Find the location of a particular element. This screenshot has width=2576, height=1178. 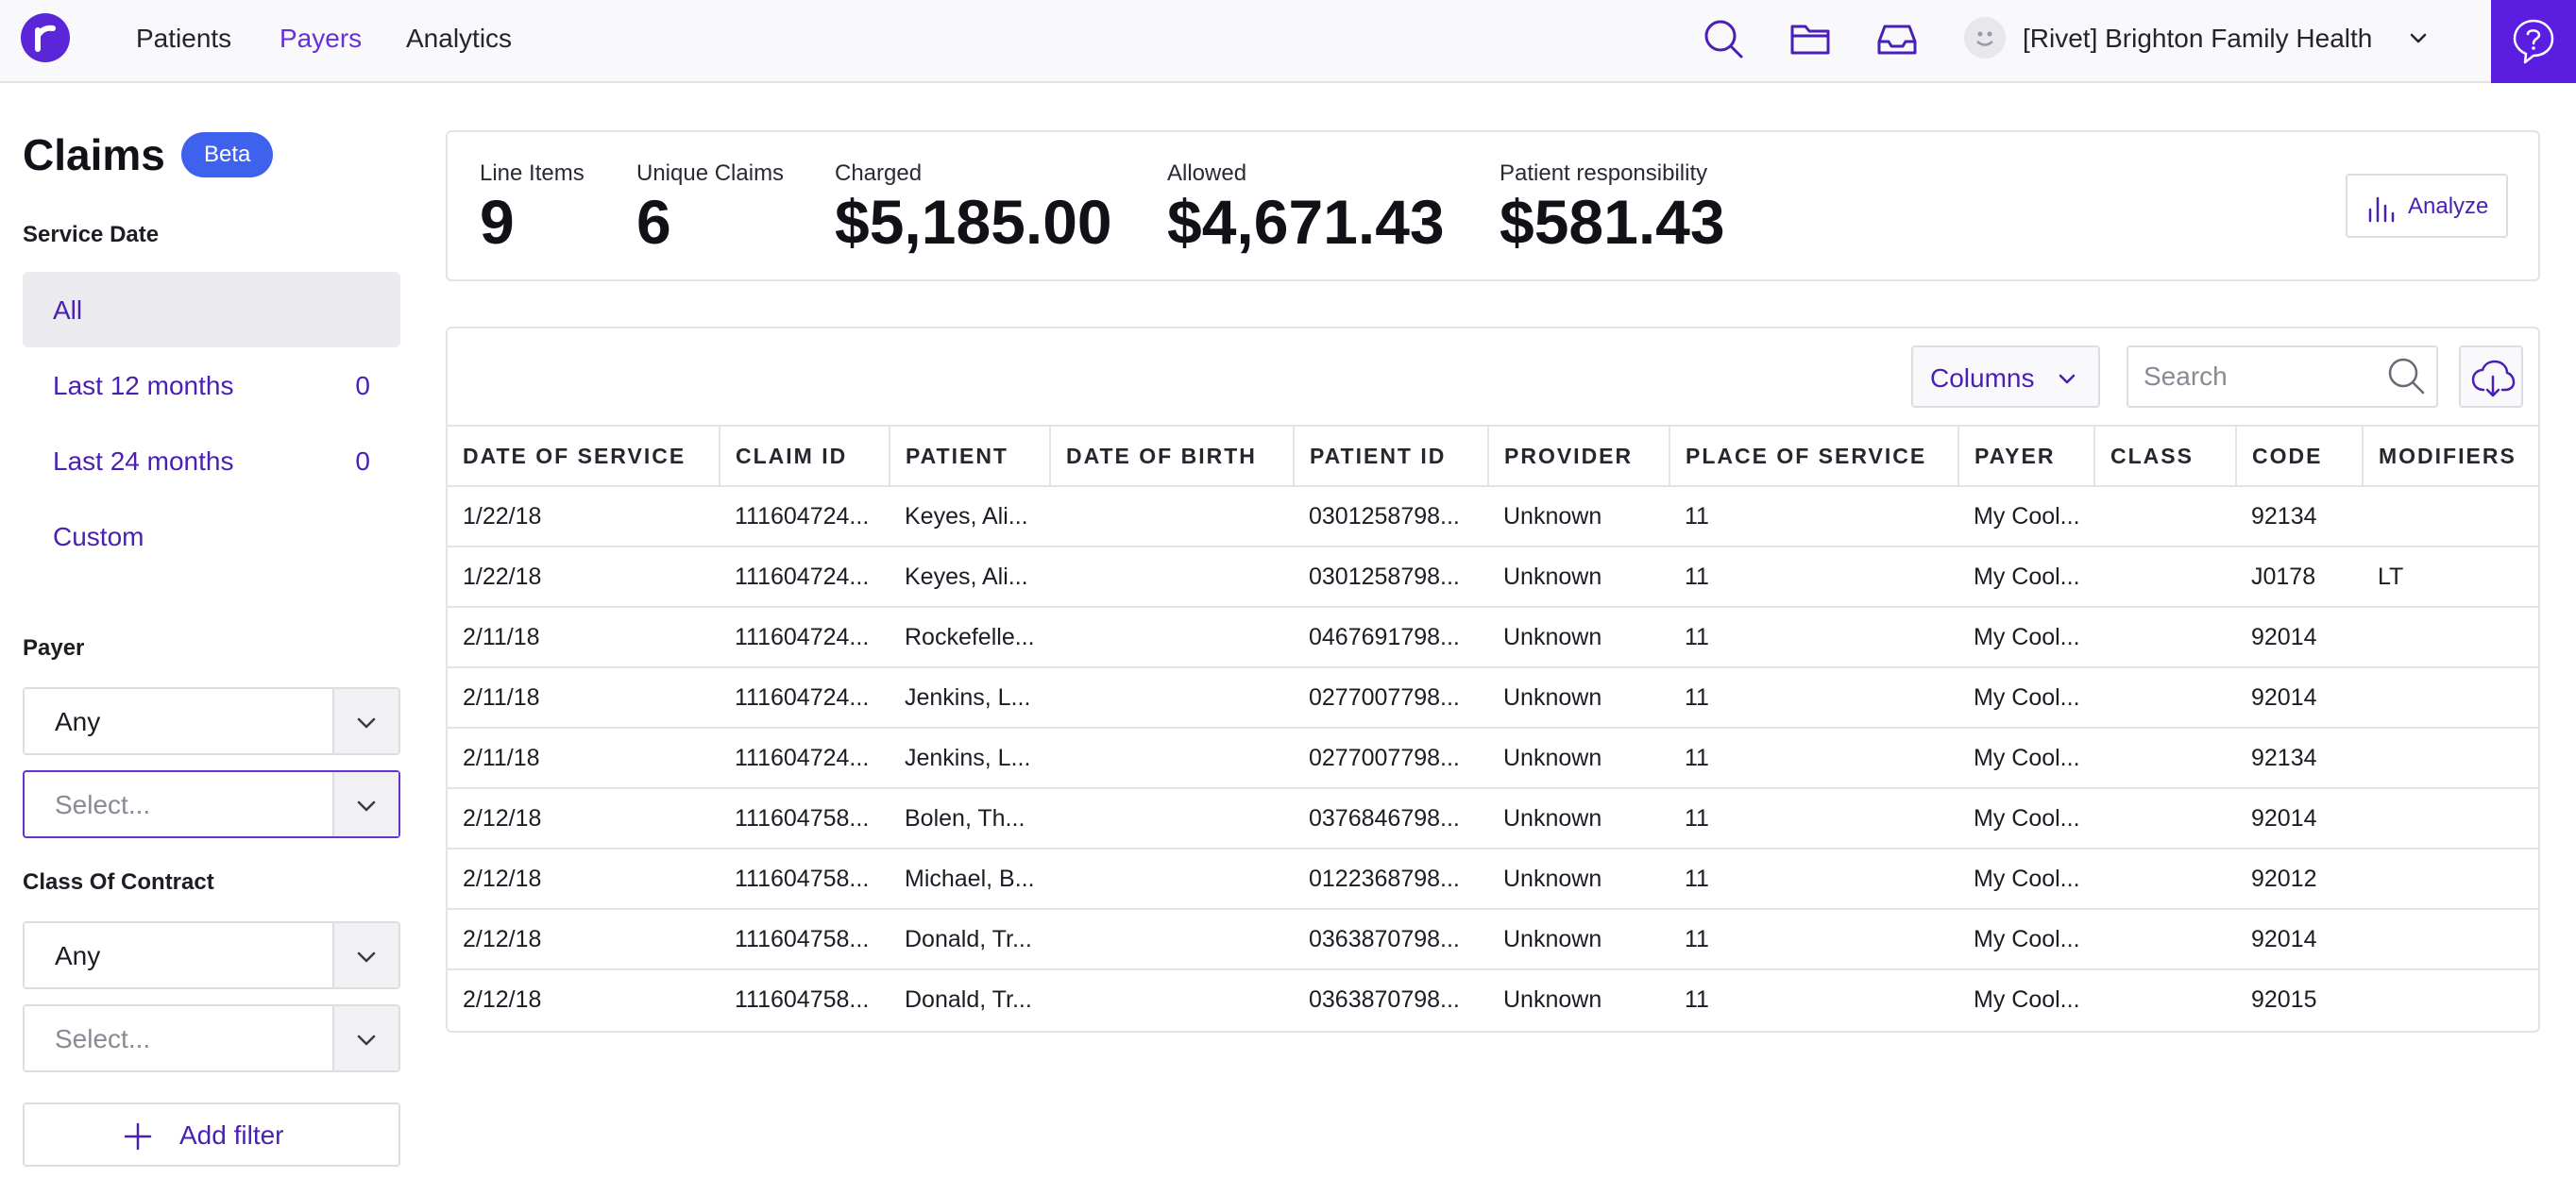

stat-label: Line Items is located at coordinates (532, 173).